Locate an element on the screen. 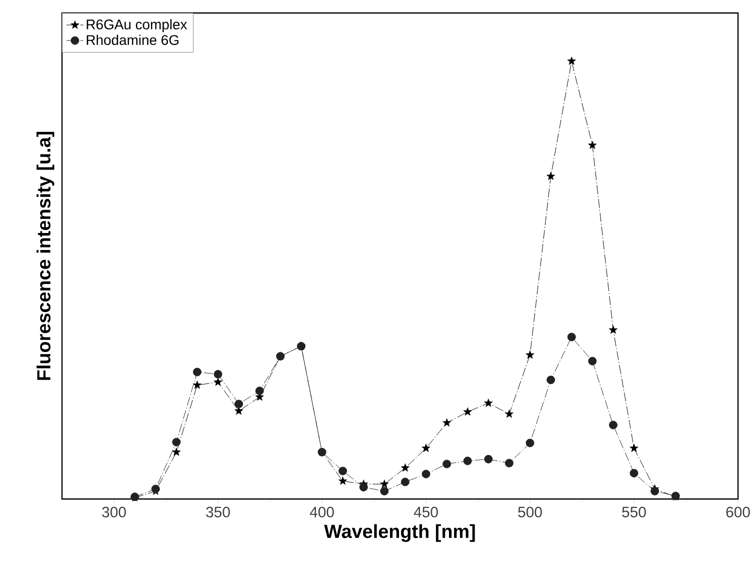  x-tick-label: 300 is located at coordinates (114, 512).